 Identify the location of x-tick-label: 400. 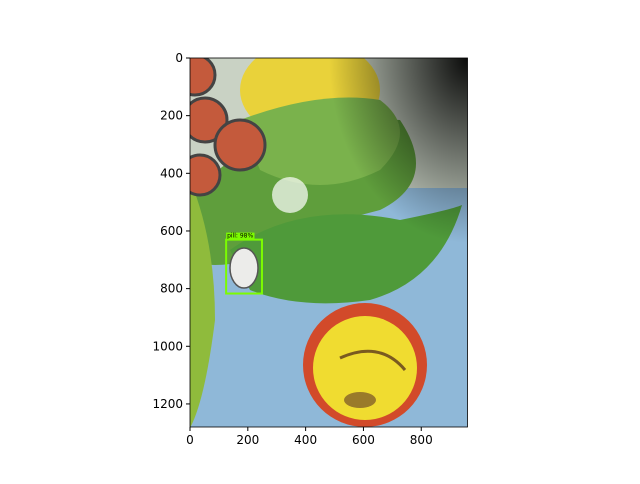
(305, 440).